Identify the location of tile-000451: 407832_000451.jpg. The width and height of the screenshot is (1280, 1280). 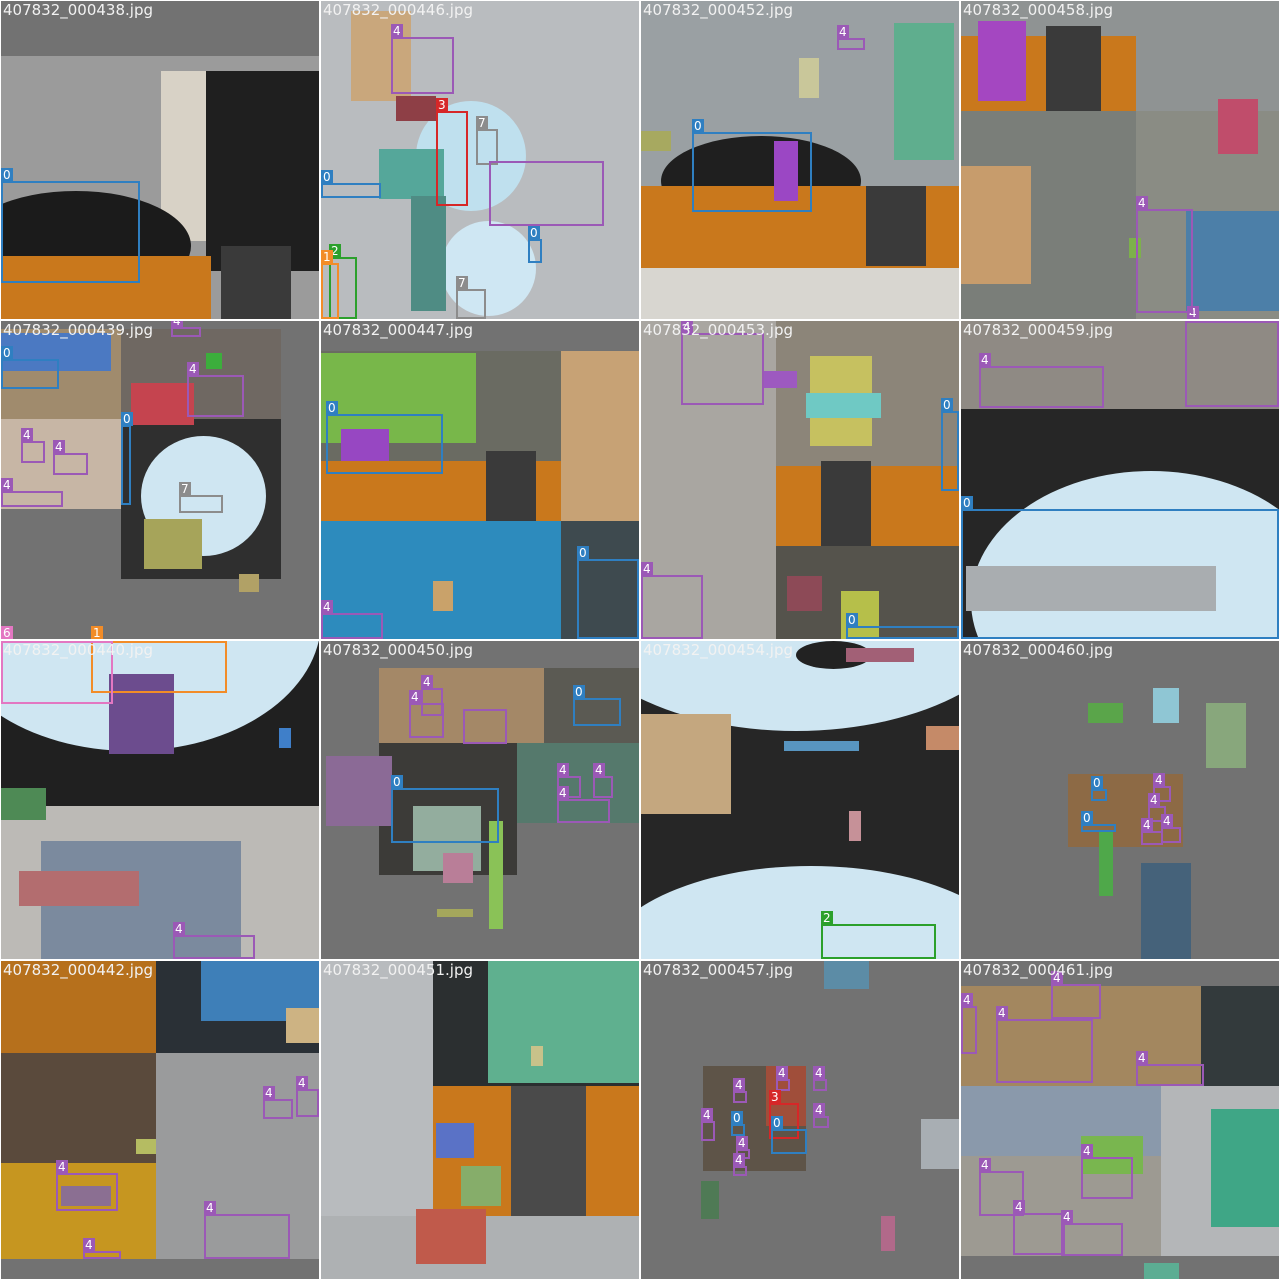
(480, 1120).